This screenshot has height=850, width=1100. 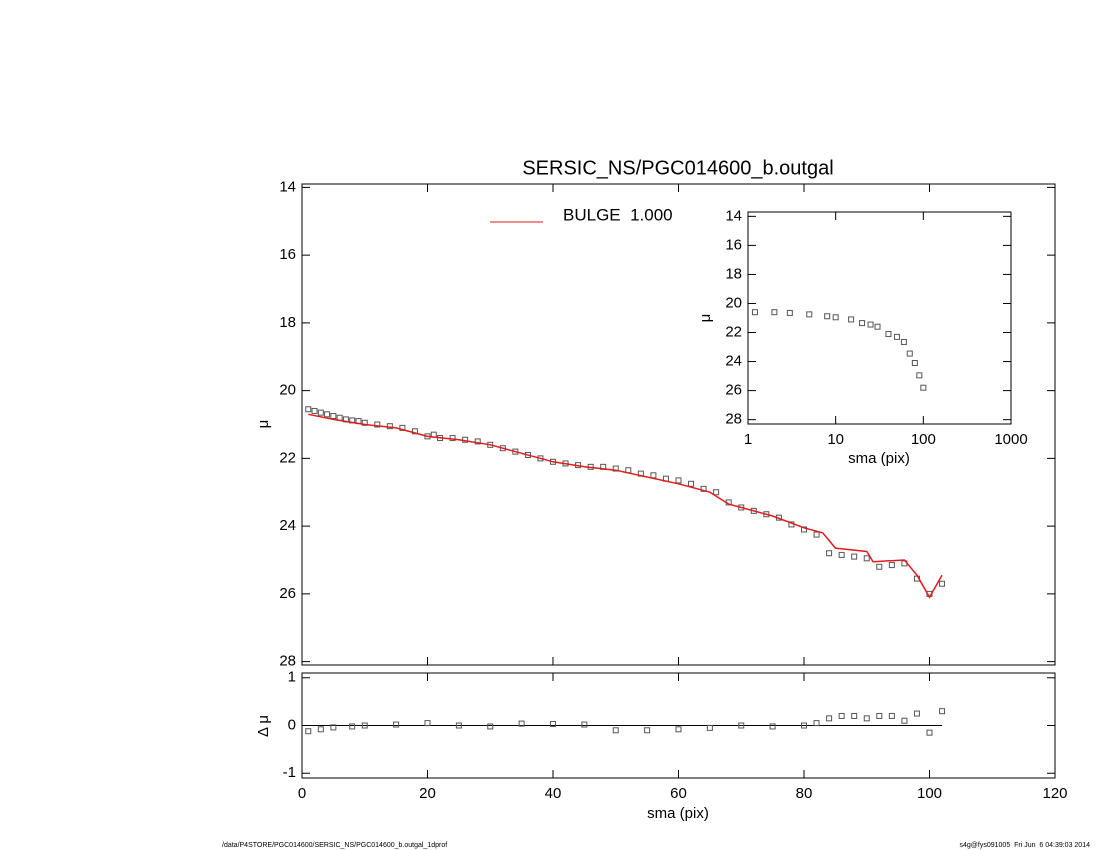 I want to click on inset-frame, so click(x=879, y=318).